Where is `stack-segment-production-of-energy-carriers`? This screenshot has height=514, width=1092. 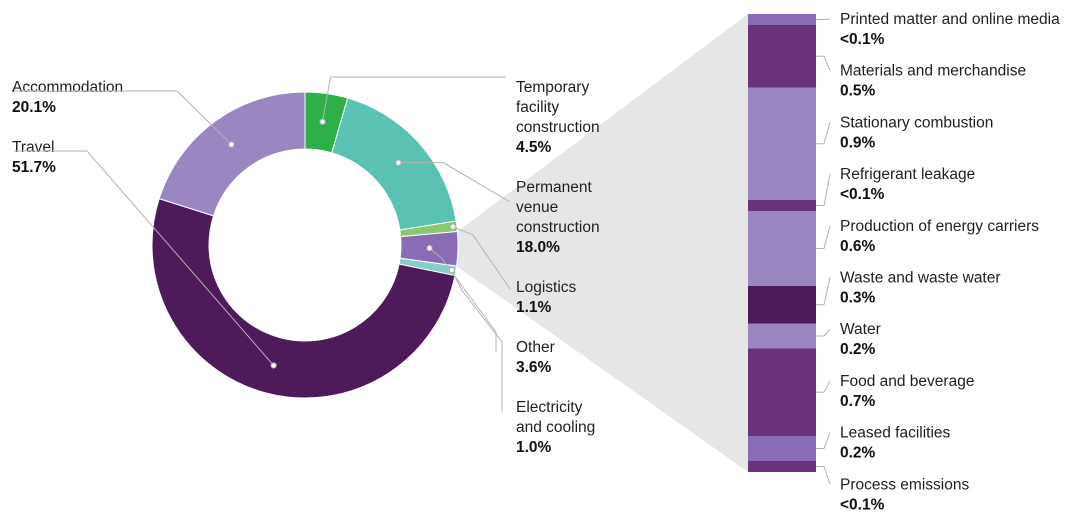
stack-segment-production-of-energy-carriers is located at coordinates (782, 248).